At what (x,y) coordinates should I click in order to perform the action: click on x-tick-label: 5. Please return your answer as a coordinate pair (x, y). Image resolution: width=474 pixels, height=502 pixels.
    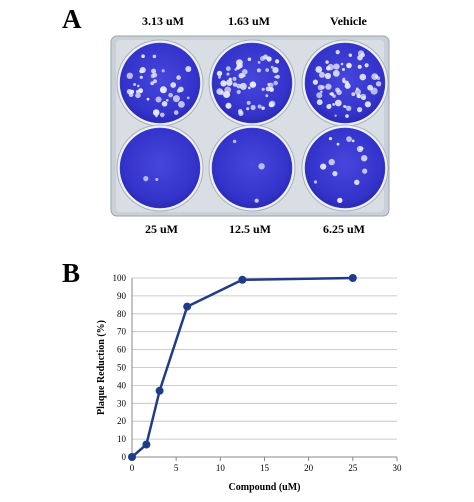
    Looking at the image, I should click on (176, 468).